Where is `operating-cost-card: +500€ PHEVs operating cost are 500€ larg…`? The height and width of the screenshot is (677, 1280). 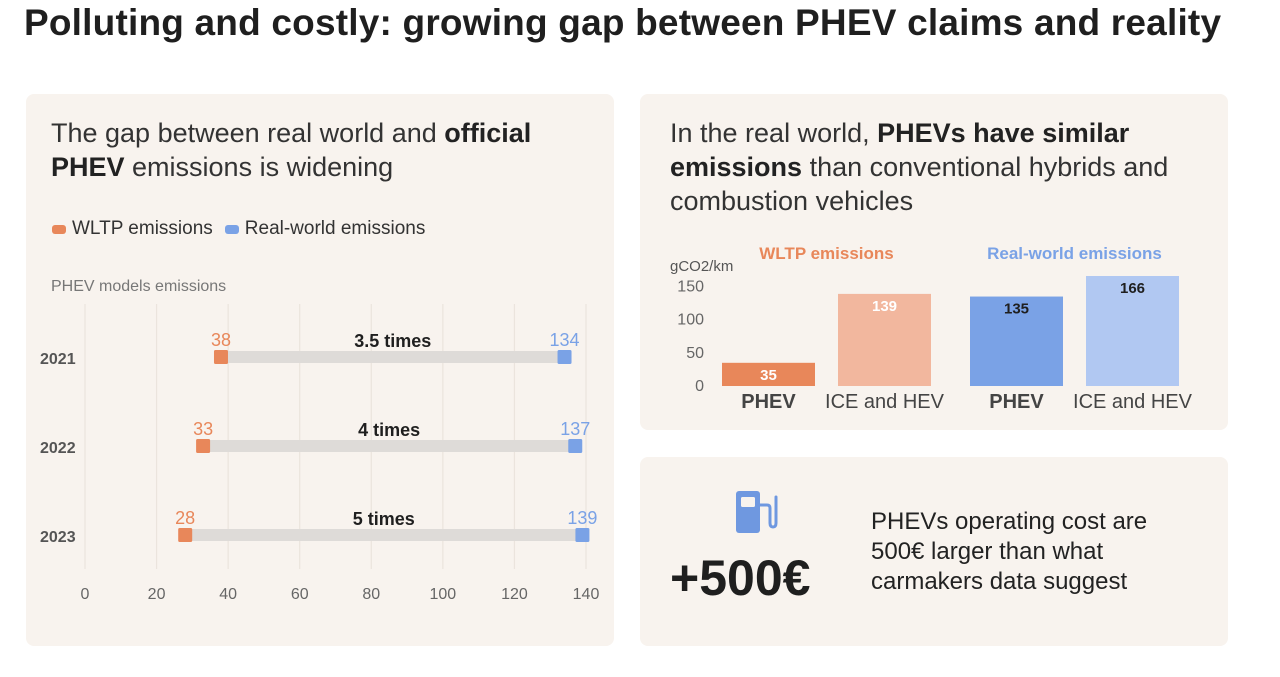 operating-cost-card: +500€ PHEVs operating cost are 500€ larg… is located at coordinates (934, 551).